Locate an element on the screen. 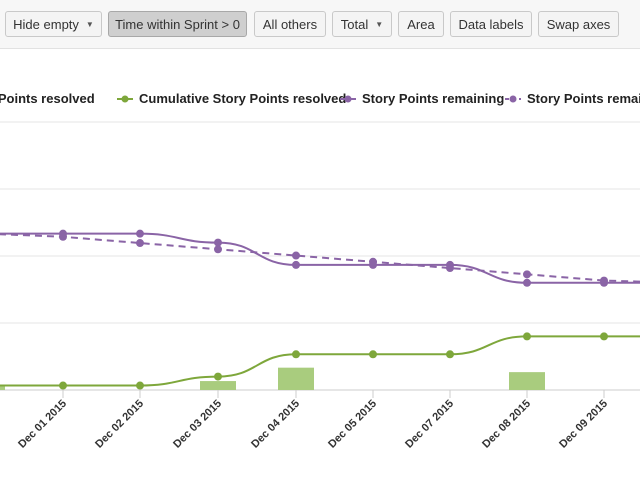 The image size is (640, 480). hide-empty-dropdown: Hide empty ▼ is located at coordinates (53, 24).